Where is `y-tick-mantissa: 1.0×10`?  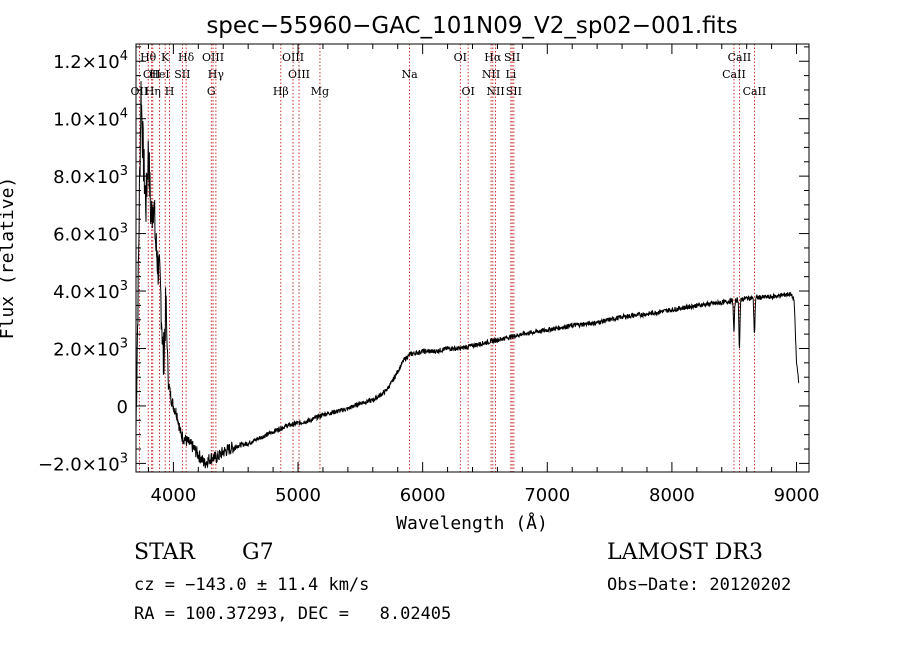
y-tick-mantissa: 1.0×10 is located at coordinates (86, 120).